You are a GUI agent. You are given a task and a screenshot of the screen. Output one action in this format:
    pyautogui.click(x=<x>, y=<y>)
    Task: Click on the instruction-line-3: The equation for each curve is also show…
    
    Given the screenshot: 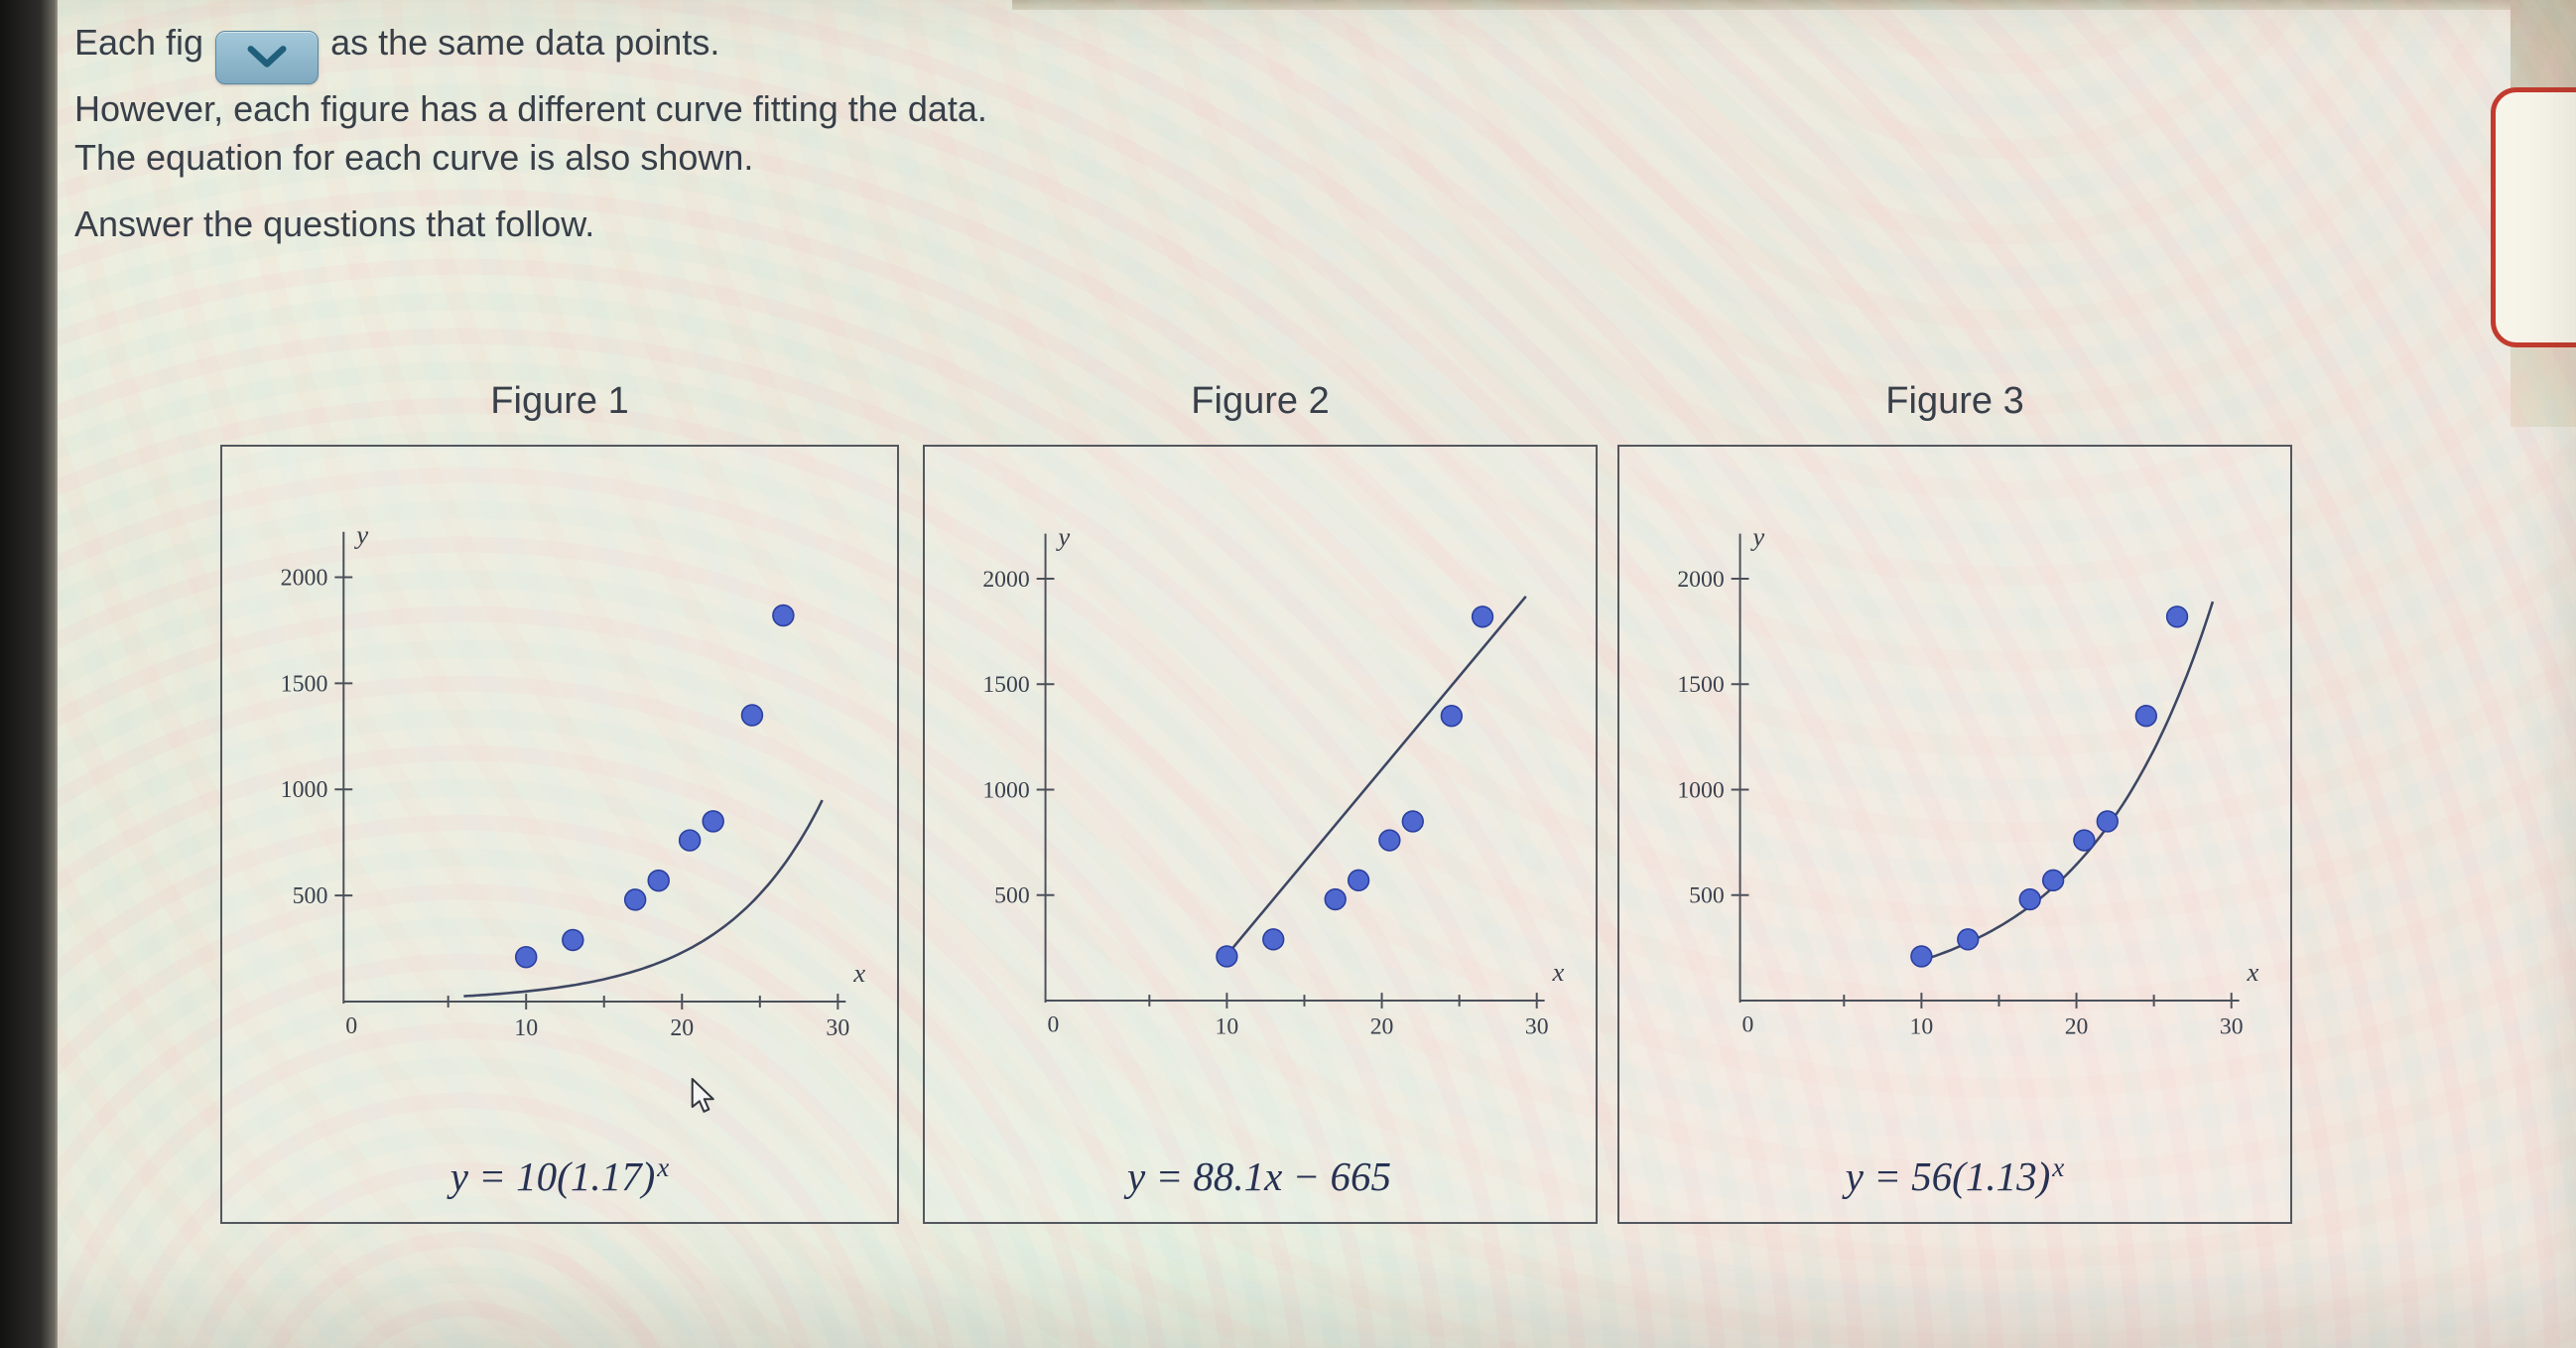 What is the action you would take?
    pyautogui.click(x=414, y=158)
    